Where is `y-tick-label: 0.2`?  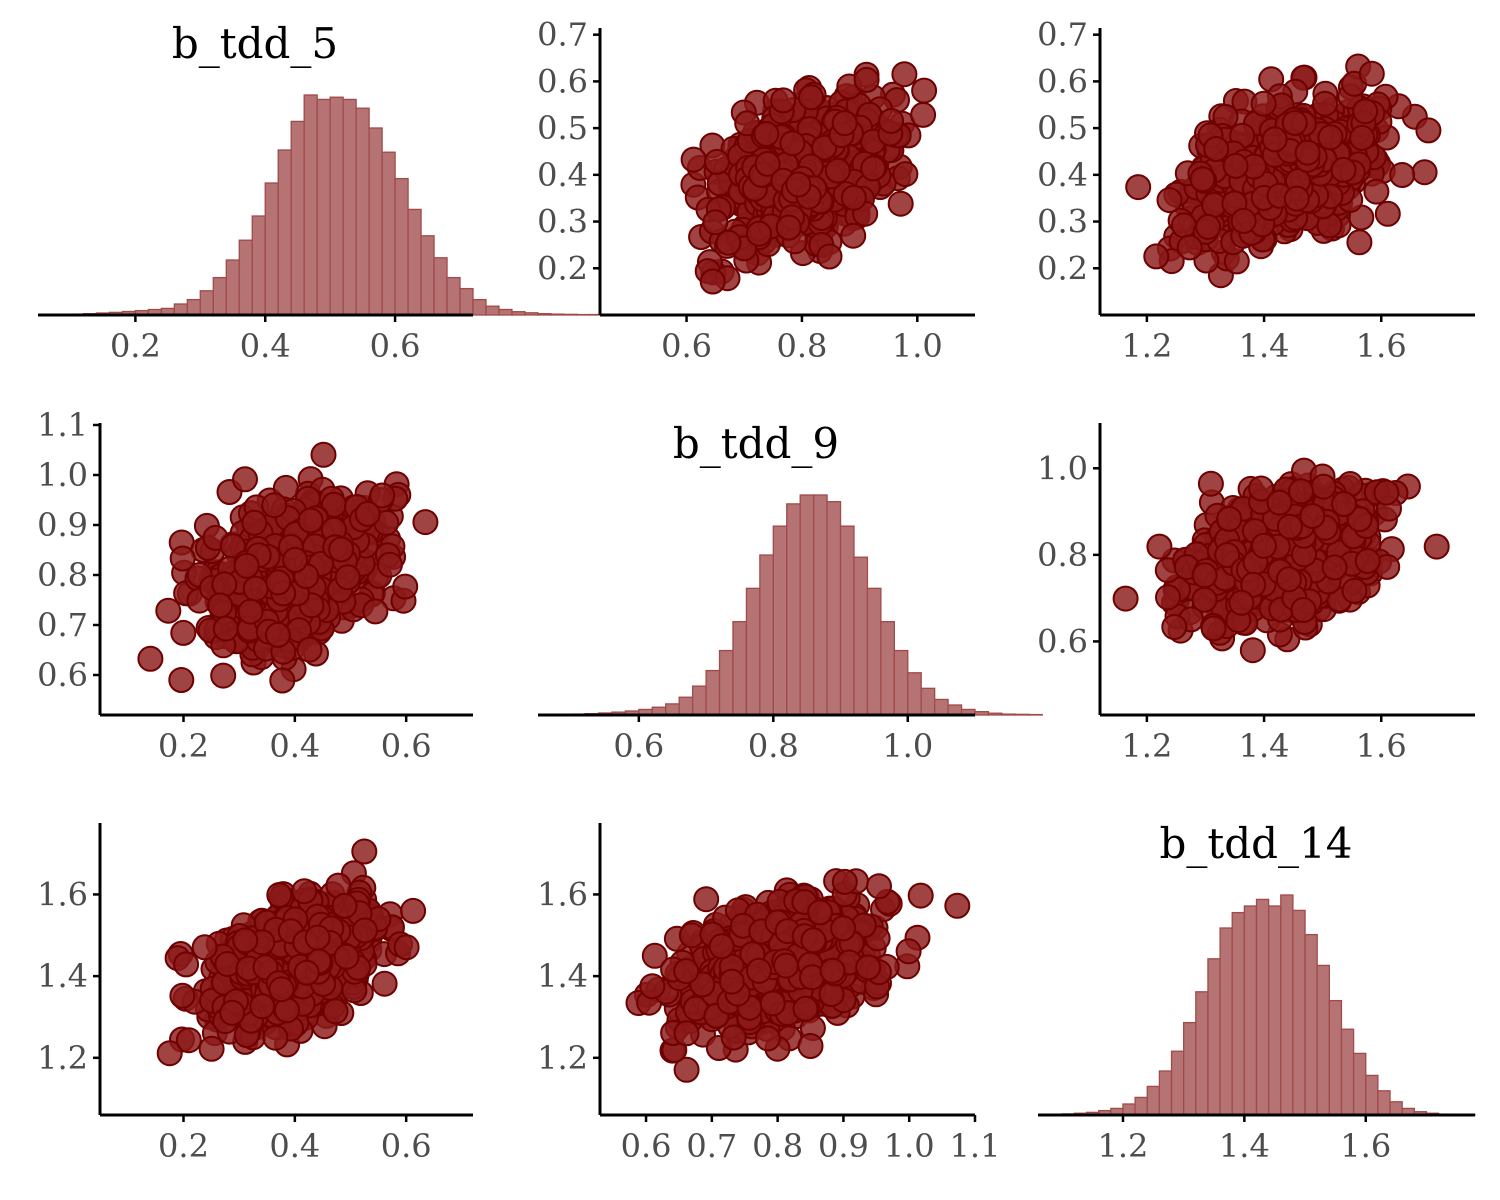
y-tick-label: 0.2 is located at coordinates (562, 268).